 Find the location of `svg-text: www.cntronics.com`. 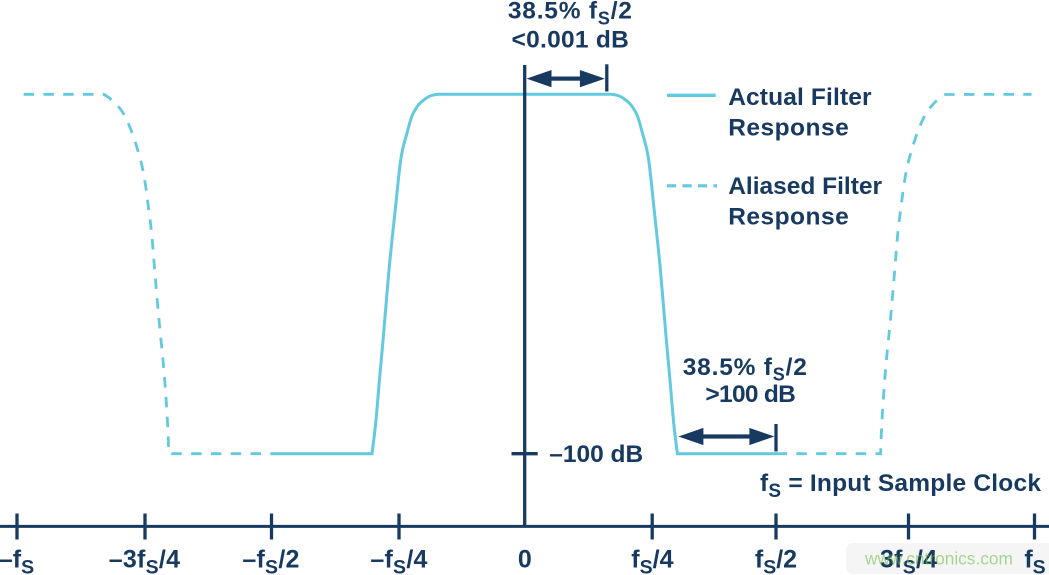

svg-text: www.cntronics.com is located at coordinates (938, 558).